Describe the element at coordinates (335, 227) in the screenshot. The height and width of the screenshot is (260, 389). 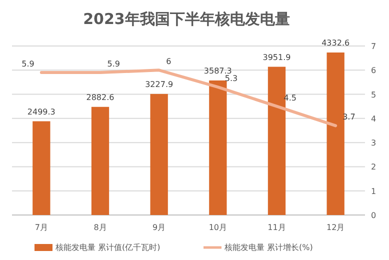
I see `x-tick: 12月` at that location.